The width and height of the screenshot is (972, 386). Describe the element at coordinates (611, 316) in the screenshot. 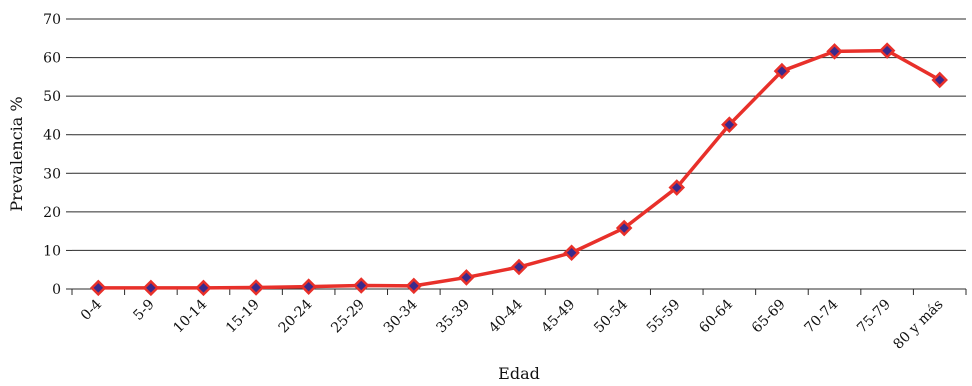

I see `x-tick-label: 50-54` at that location.